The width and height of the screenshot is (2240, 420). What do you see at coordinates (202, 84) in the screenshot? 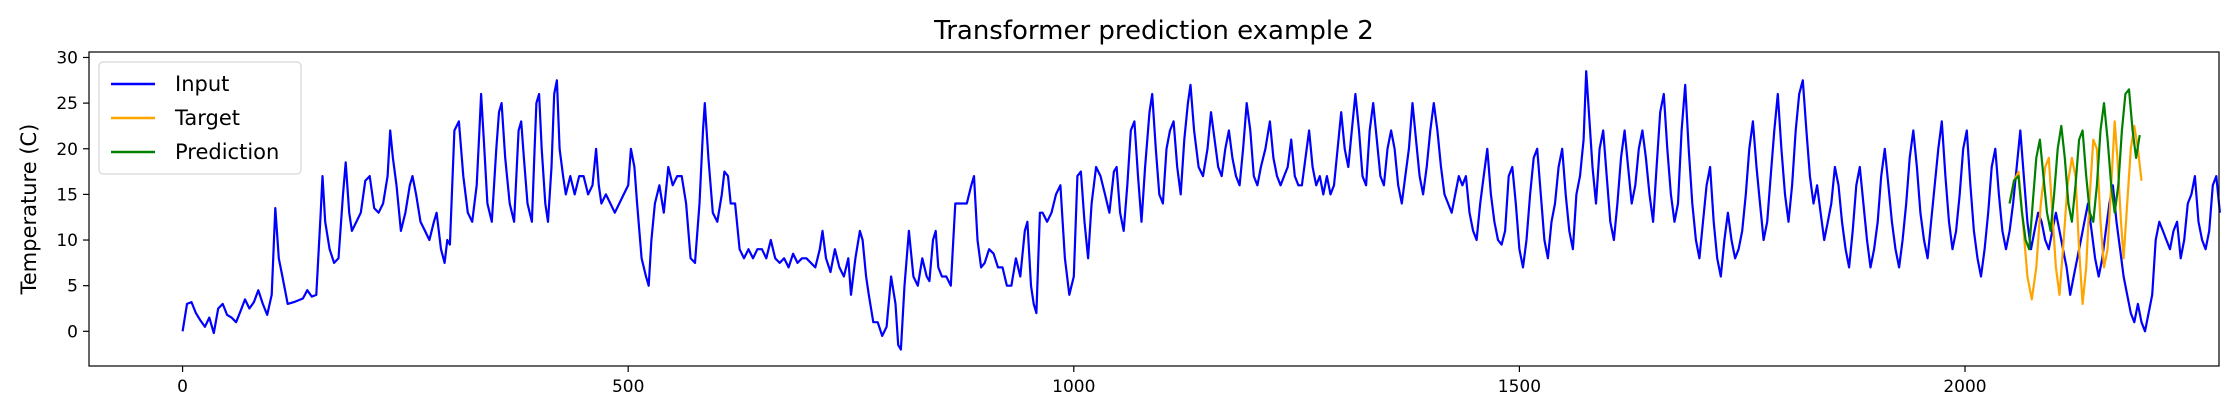
I see `legend-label-input: Input` at bounding box center [202, 84].